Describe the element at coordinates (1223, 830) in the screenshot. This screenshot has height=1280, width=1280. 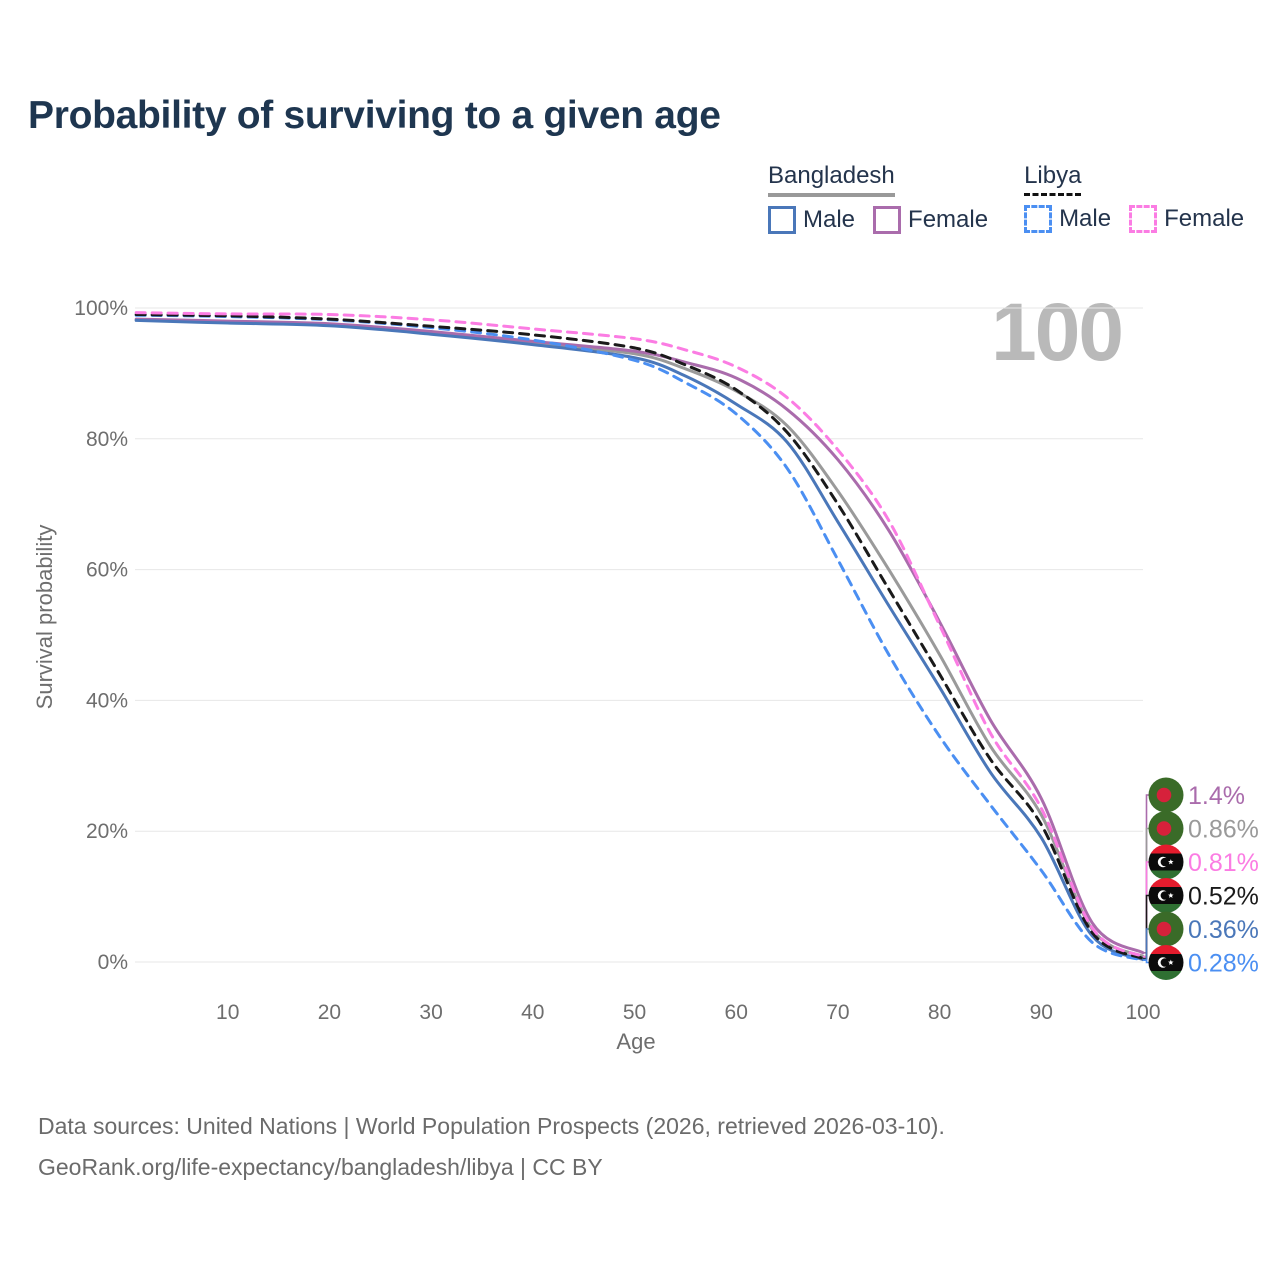
I see `end-label-value: 0.86%` at that location.